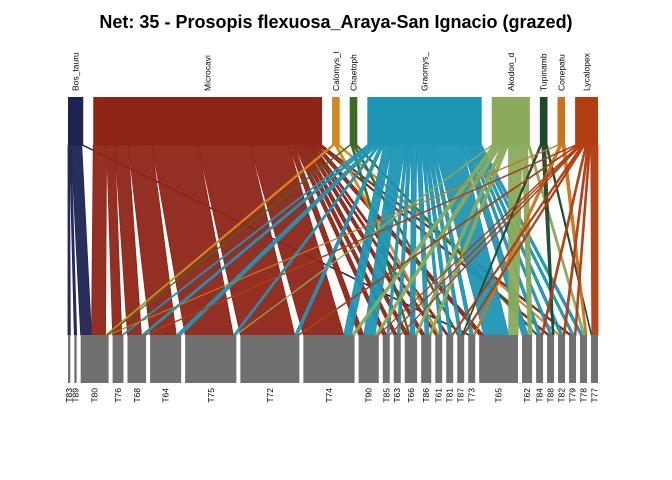  I want to click on lower-bar-T89, so click(75, 359).